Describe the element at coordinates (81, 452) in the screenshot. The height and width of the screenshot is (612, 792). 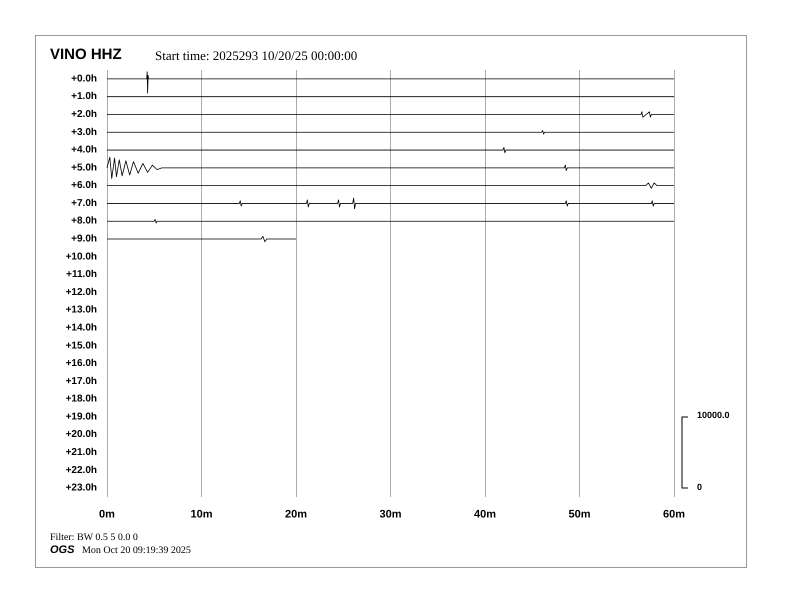
I see `y-tick-label: +21.0h` at that location.